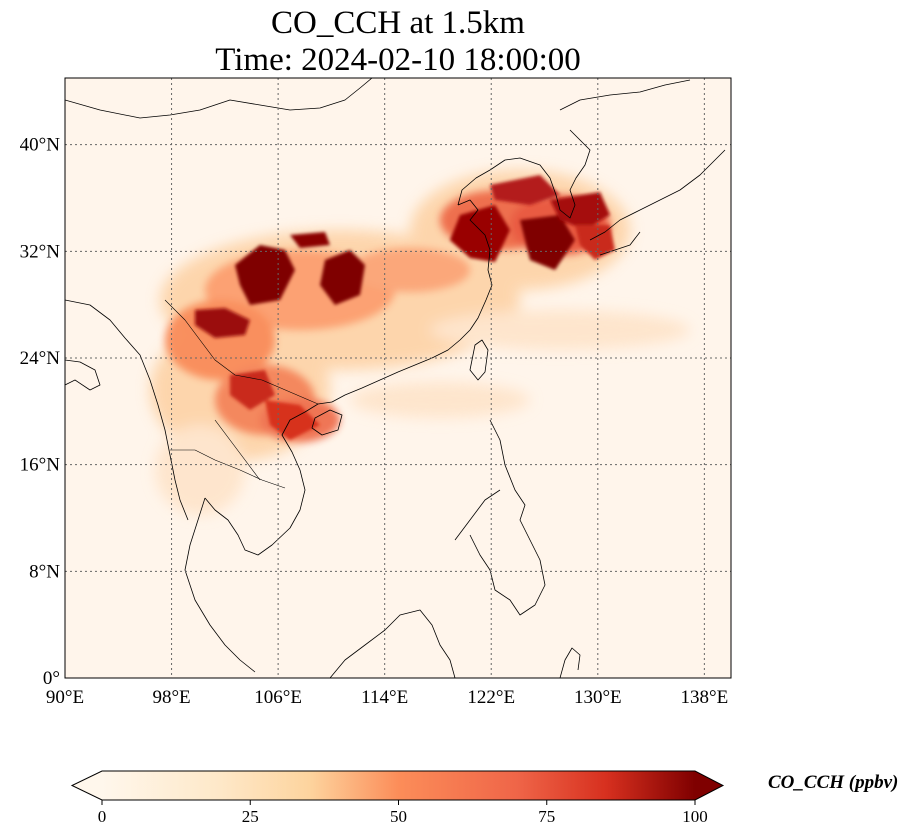 The image size is (921, 836). Describe the element at coordinates (384, 697) in the screenshot. I see `lon-tick-label: 114°E` at that location.